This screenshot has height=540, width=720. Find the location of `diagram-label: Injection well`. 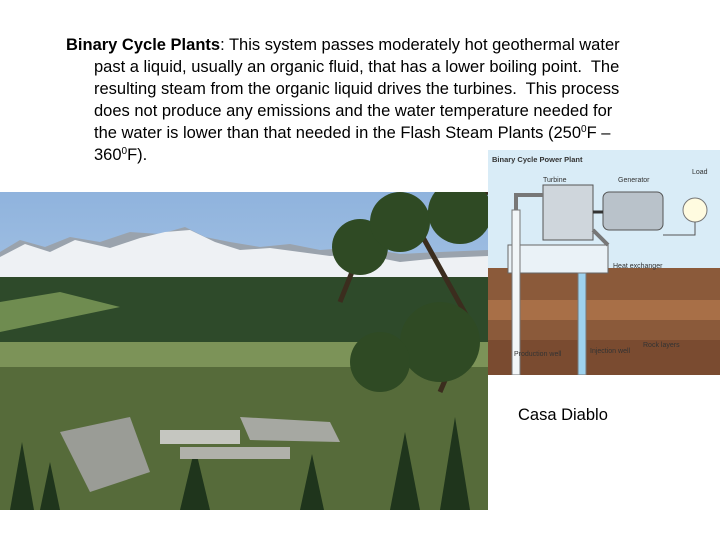

diagram-label: Injection well is located at coordinates (610, 351).